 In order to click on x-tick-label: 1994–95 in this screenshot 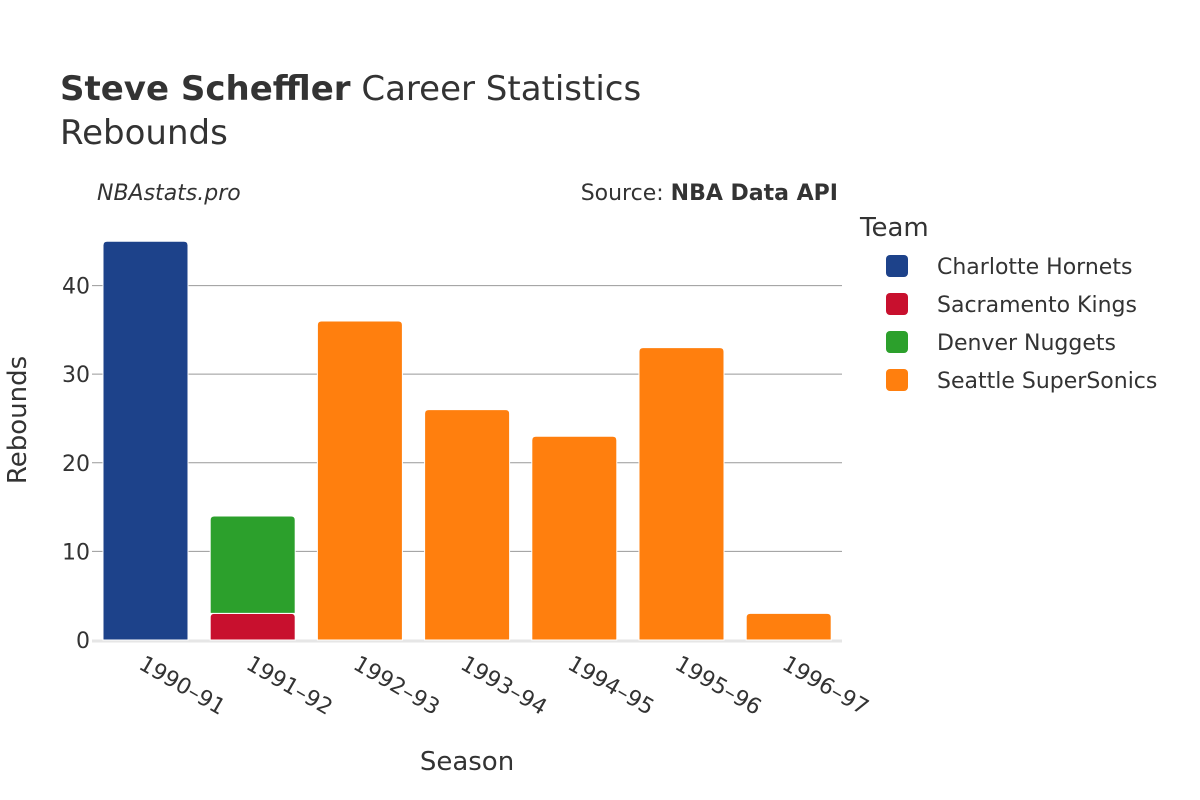, I will do `click(610, 686)`.